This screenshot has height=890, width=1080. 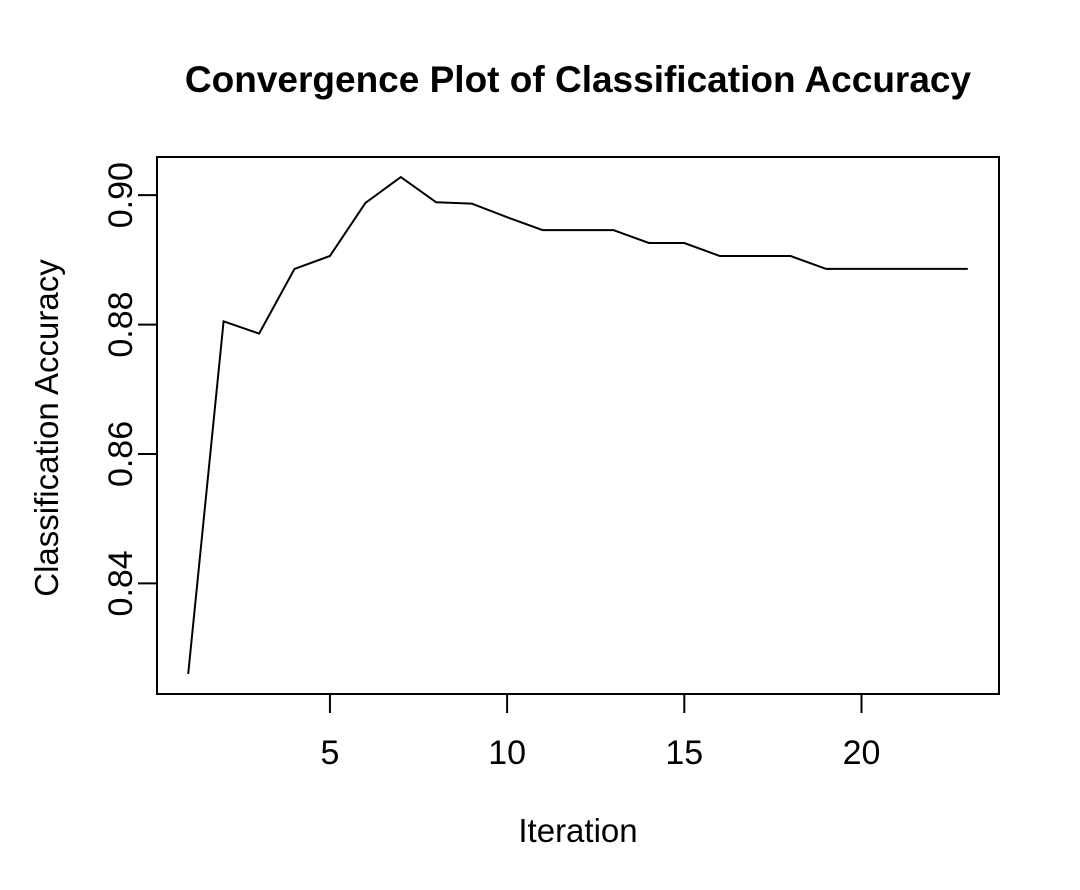 What do you see at coordinates (121, 324) in the screenshot?
I see `y-tick-label: 0.88` at bounding box center [121, 324].